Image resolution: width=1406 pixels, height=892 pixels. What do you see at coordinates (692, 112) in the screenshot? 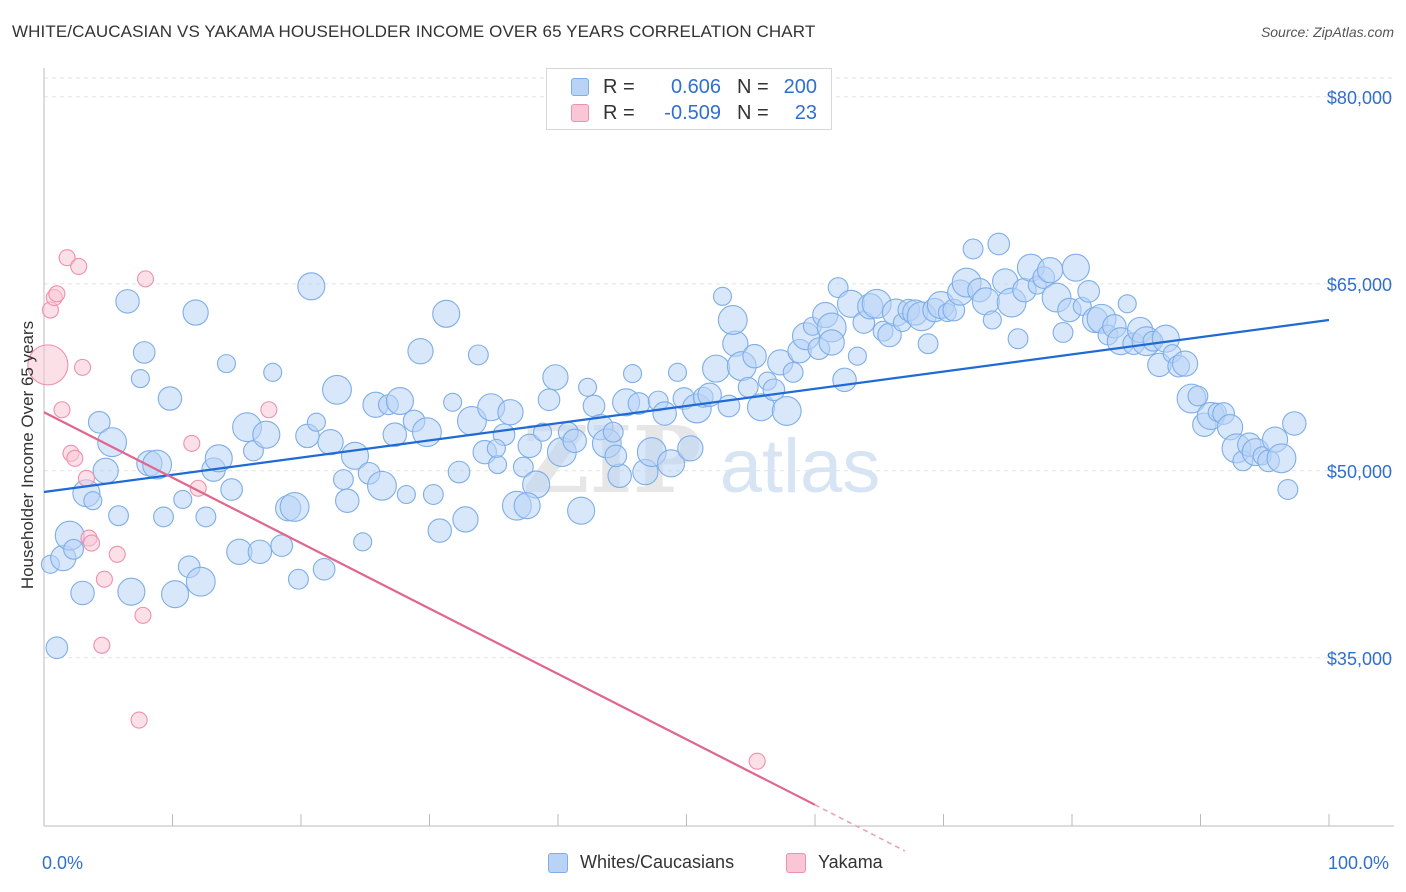
I see `legend-r-value: -0.509` at bounding box center [692, 112].